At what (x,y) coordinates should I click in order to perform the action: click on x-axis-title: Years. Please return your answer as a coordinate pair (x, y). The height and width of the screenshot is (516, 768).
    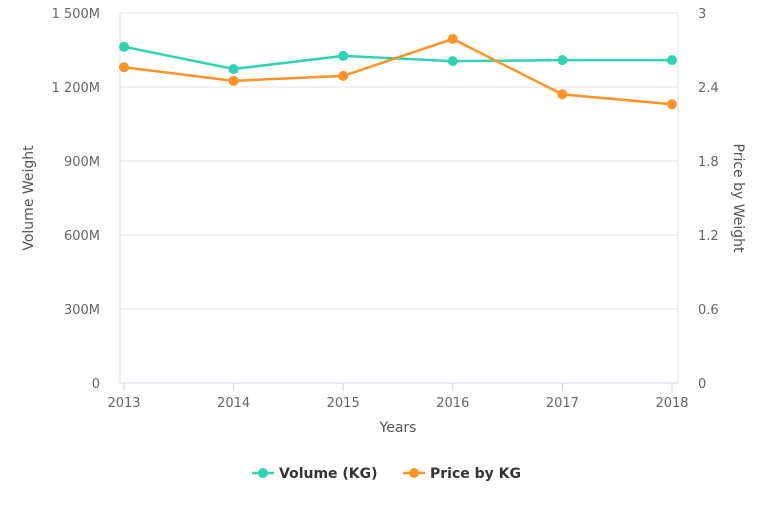
    Looking at the image, I should click on (398, 428).